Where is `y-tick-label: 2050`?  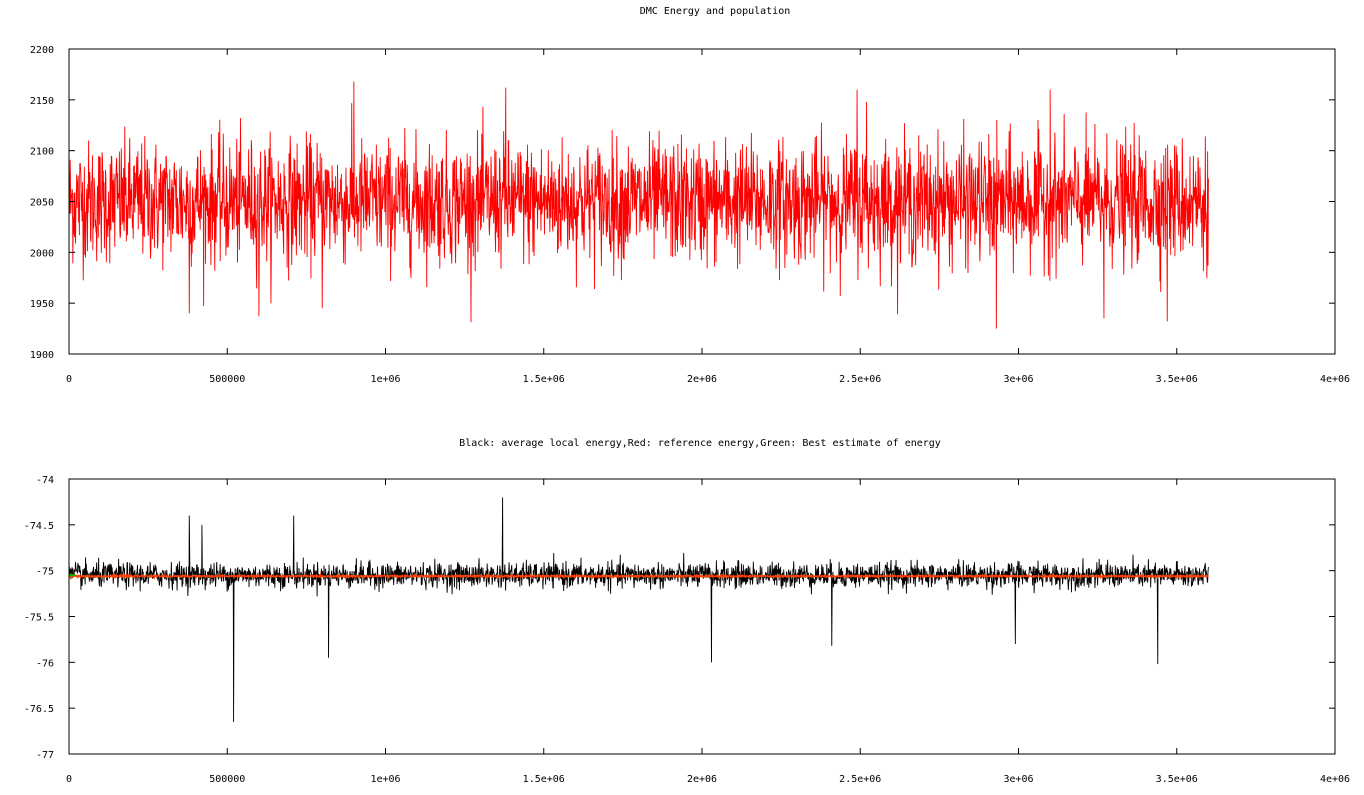 y-tick-label: 2050 is located at coordinates (42, 203).